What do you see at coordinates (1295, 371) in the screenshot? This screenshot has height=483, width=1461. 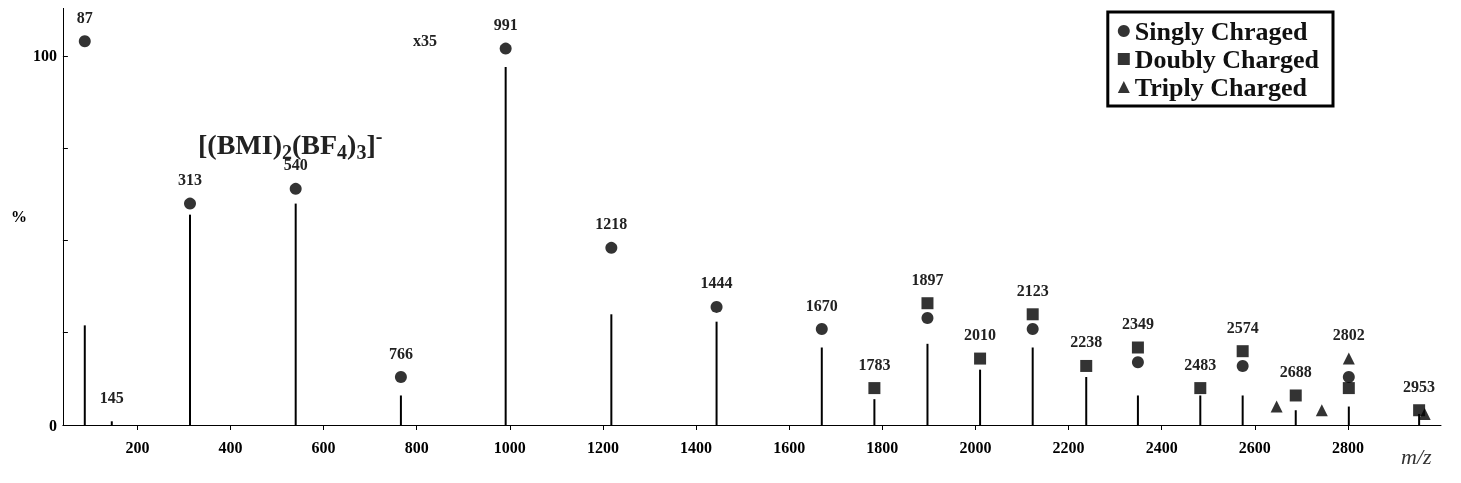 I see `annotation: 2688` at bounding box center [1295, 371].